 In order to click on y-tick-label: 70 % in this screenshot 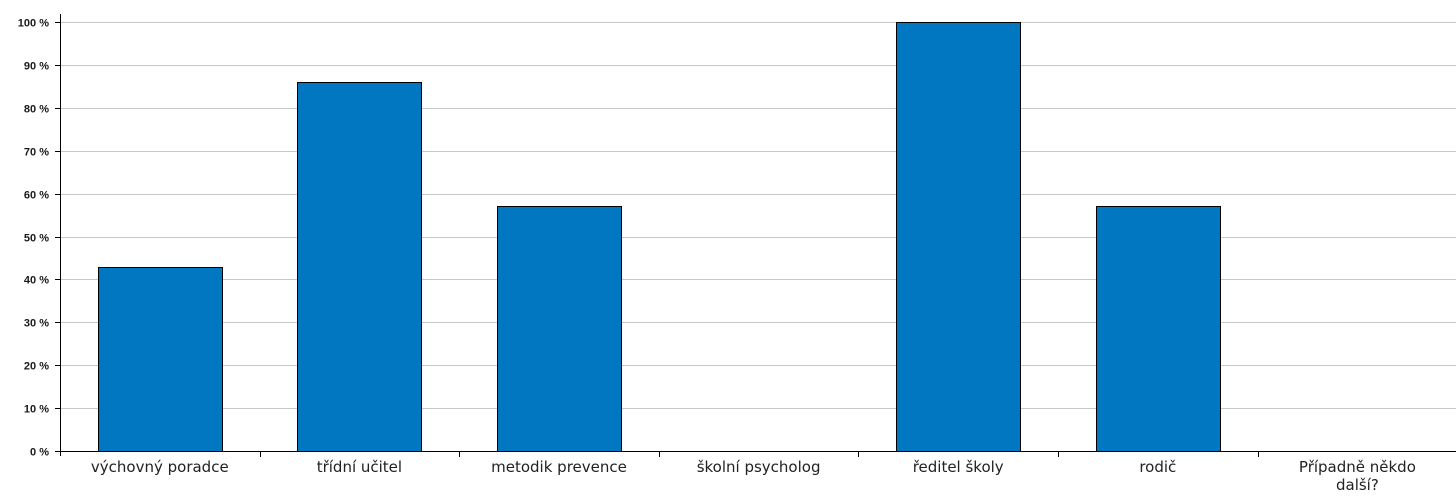, I will do `click(36, 153)`.